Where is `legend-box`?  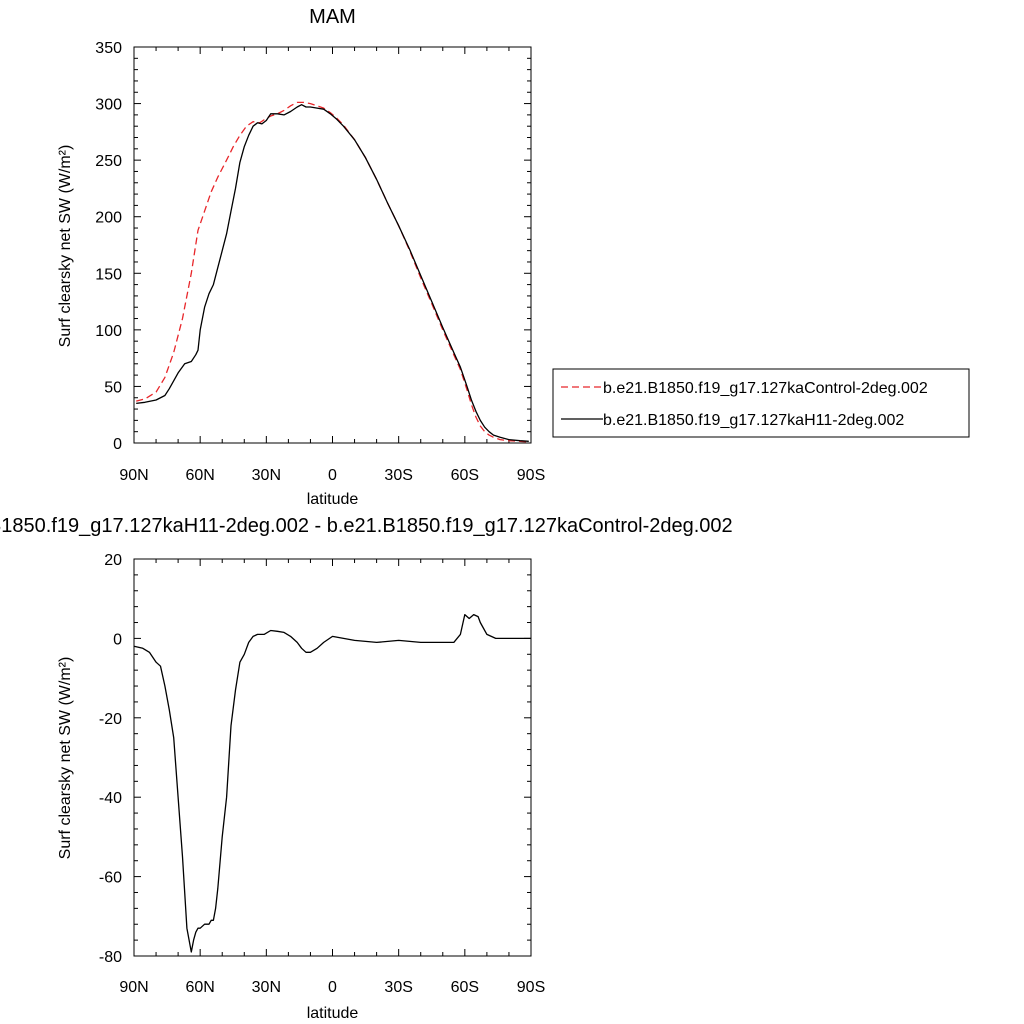
legend-box is located at coordinates (761, 403).